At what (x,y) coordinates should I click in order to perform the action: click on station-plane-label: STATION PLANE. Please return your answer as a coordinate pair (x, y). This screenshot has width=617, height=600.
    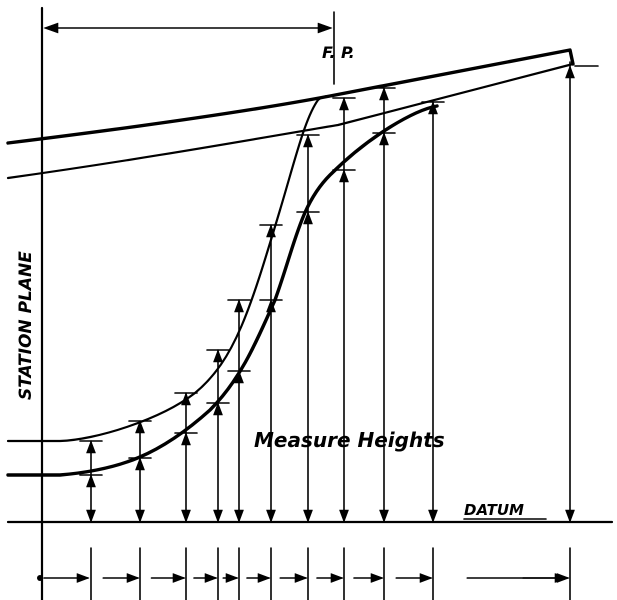
    Looking at the image, I should click on (26, 325).